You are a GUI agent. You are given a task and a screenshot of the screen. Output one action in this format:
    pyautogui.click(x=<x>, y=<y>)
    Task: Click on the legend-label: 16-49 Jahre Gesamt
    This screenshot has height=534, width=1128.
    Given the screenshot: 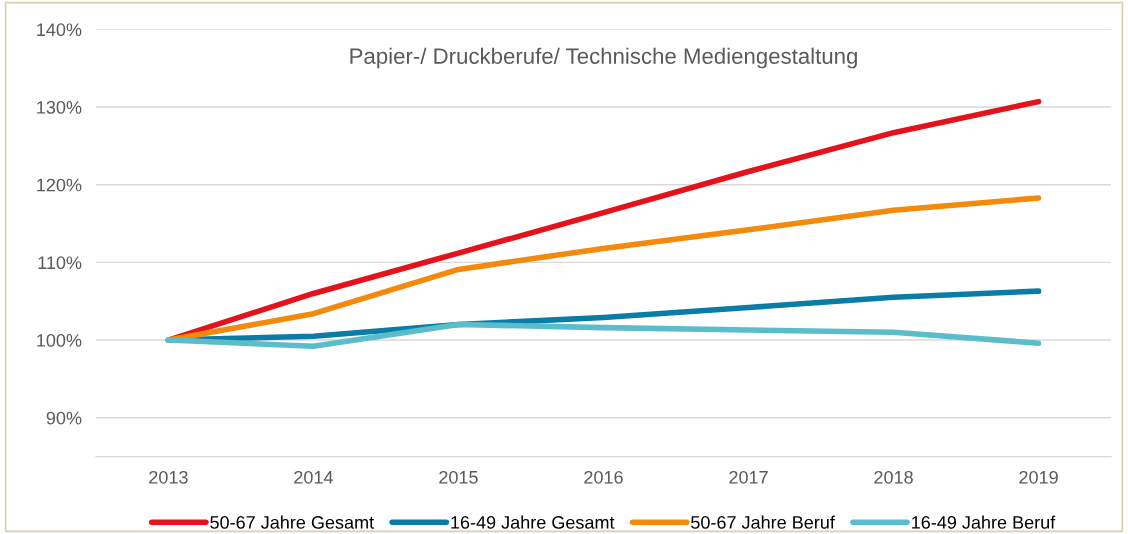 What is the action you would take?
    pyautogui.click(x=533, y=522)
    